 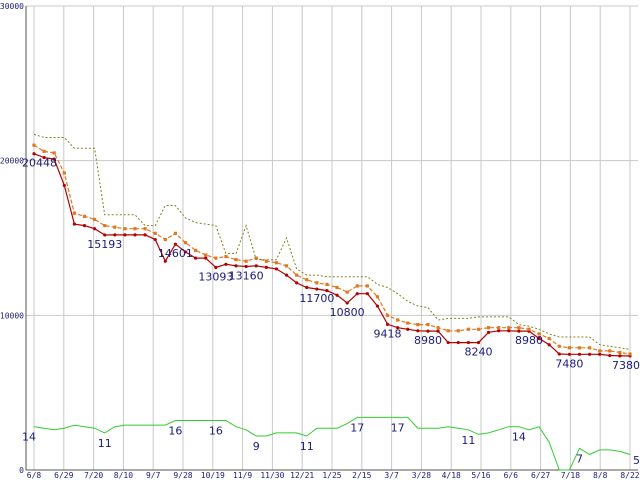 What do you see at coordinates (519, 437) in the screenshot?
I see `data-label: 14` at bounding box center [519, 437].